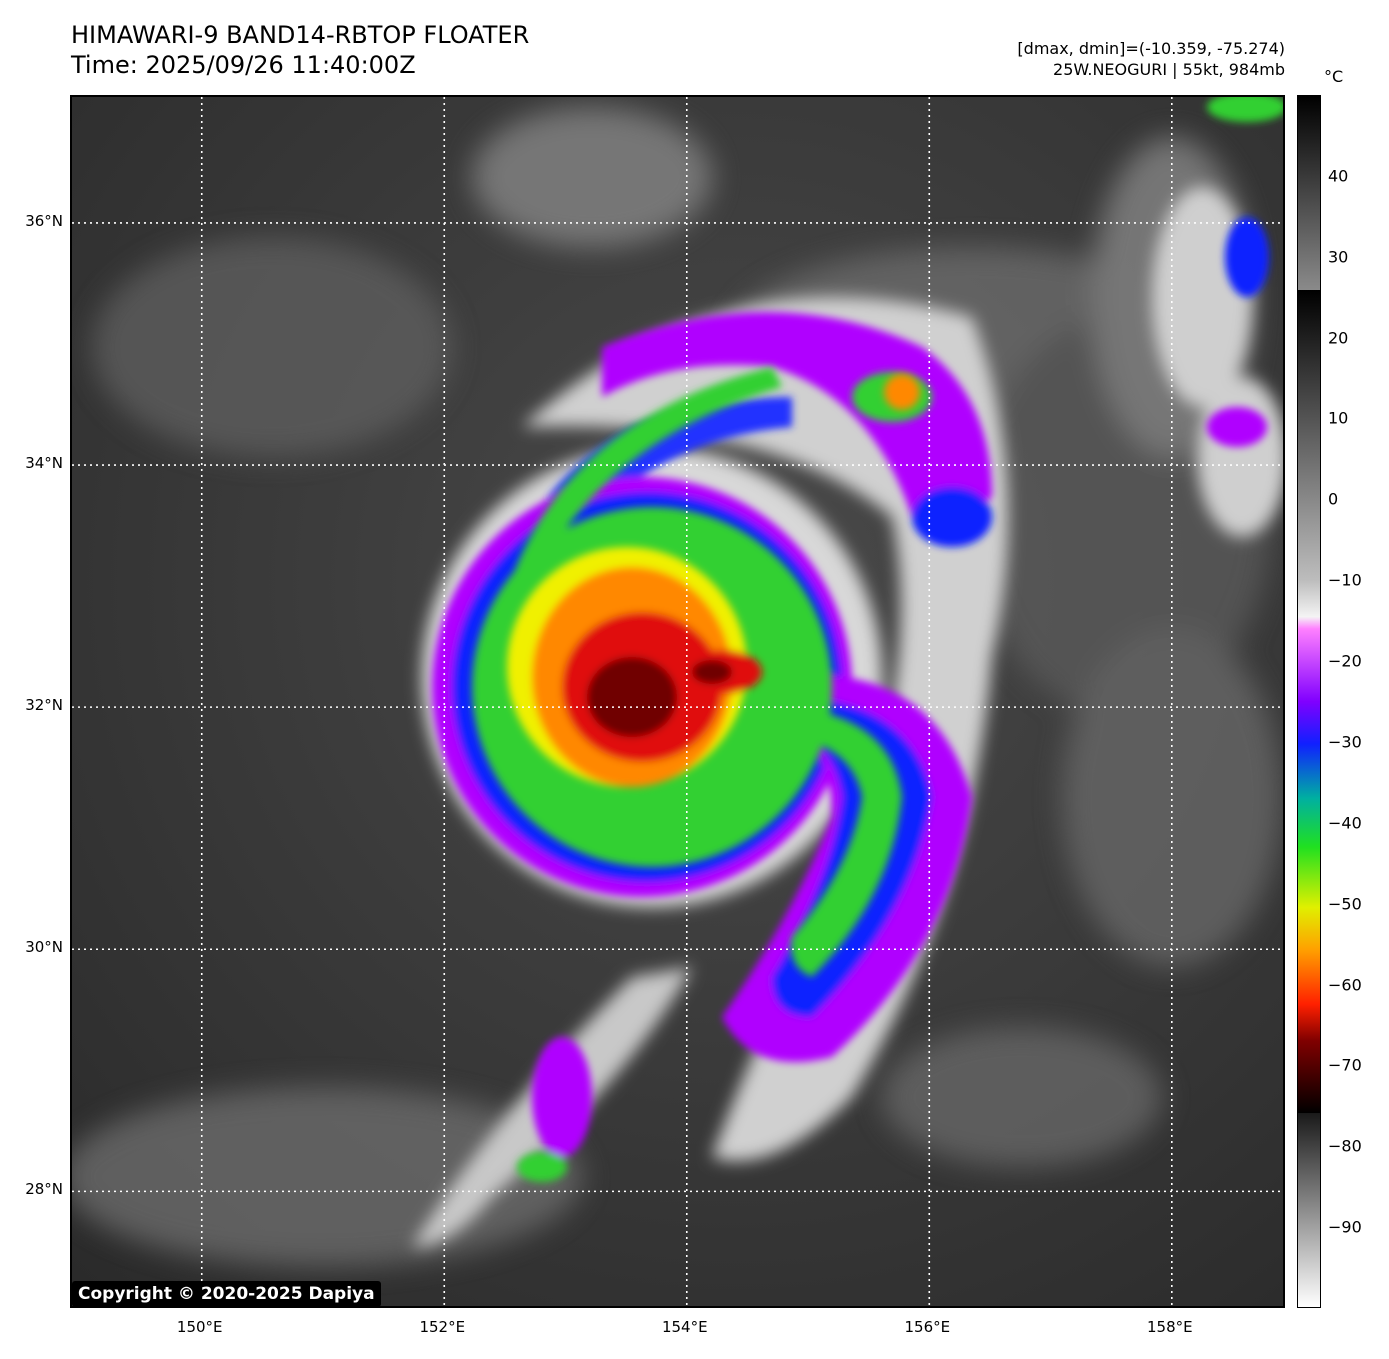  What do you see at coordinates (243, 65) in the screenshot?
I see `title-line-2: Time: 2025/09/26 11:40:00Z` at bounding box center [243, 65].